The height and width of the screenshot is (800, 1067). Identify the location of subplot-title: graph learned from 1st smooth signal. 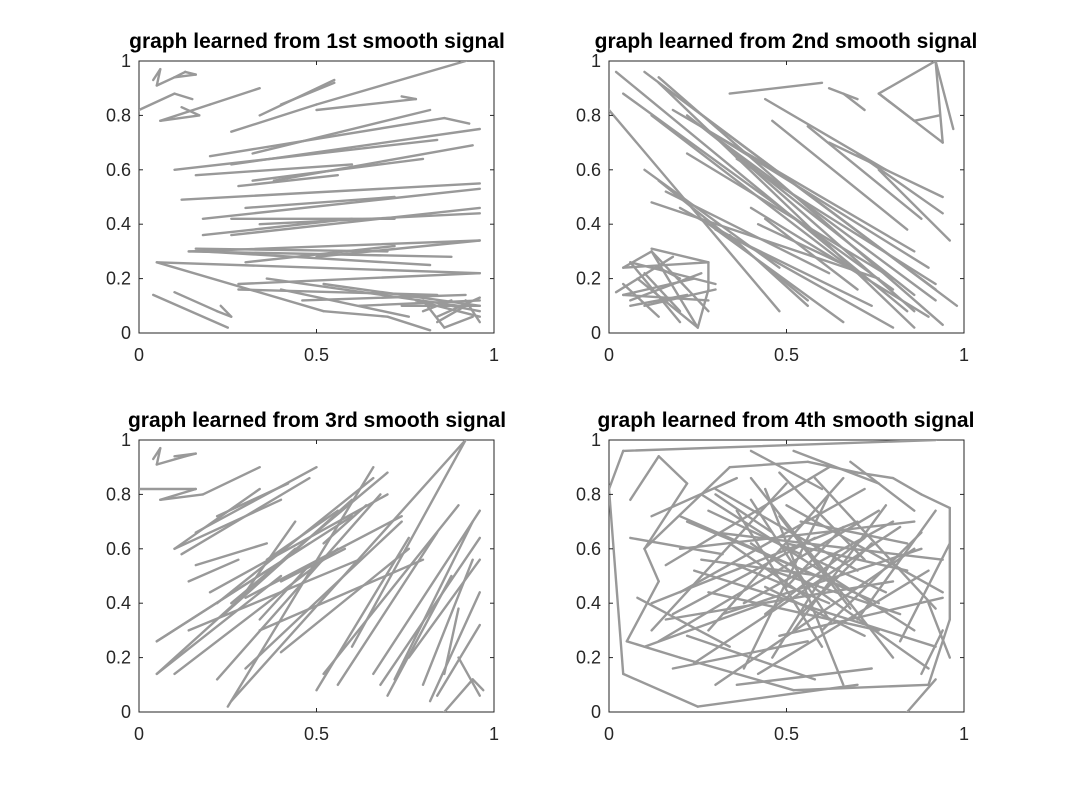
(317, 41).